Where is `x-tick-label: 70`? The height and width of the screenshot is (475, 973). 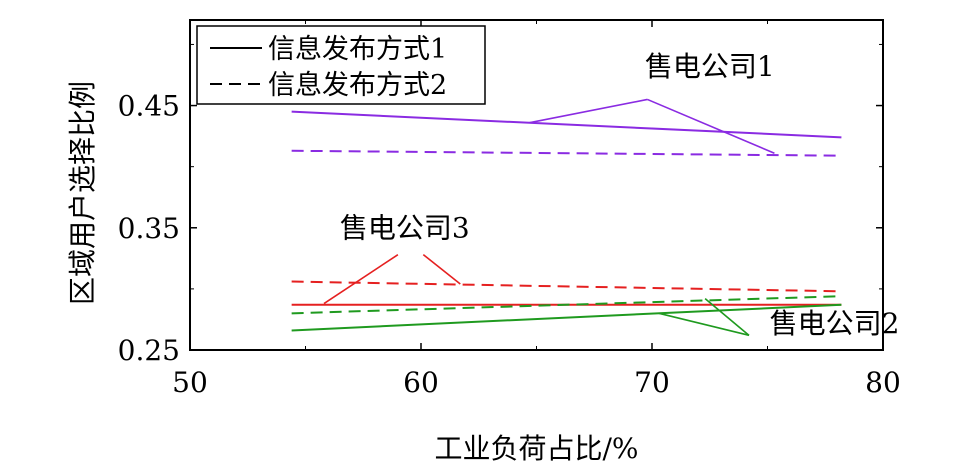
x-tick-label: 70 is located at coordinates (652, 382).